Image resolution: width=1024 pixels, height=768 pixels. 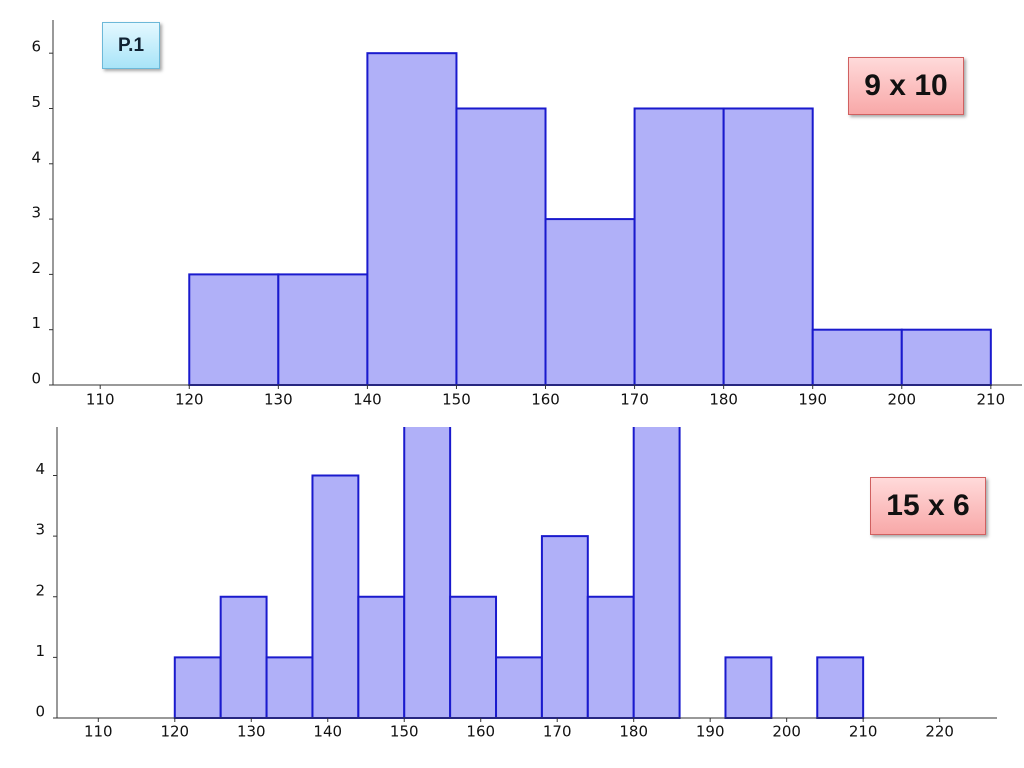 I want to click on annotation: 9 x 10, so click(x=906, y=86).